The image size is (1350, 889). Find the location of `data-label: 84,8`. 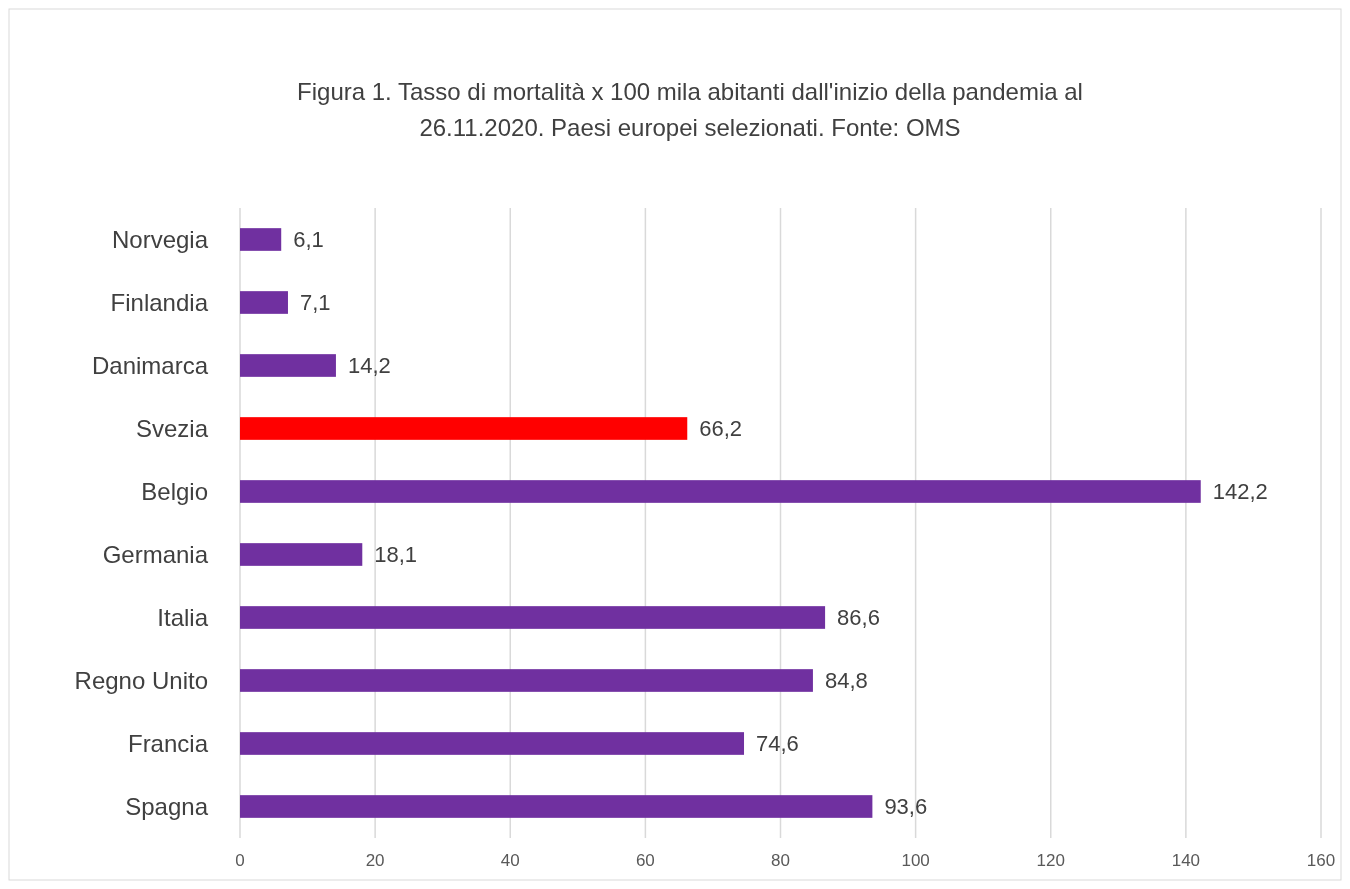

data-label: 84,8 is located at coordinates (846, 680).